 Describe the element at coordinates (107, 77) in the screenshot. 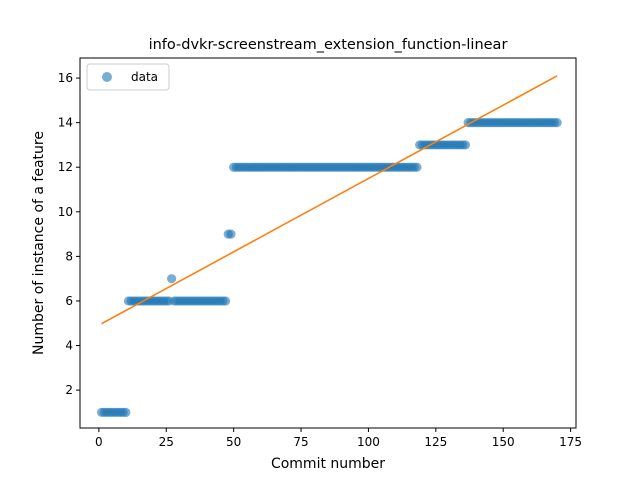

I see `legend-marker` at that location.